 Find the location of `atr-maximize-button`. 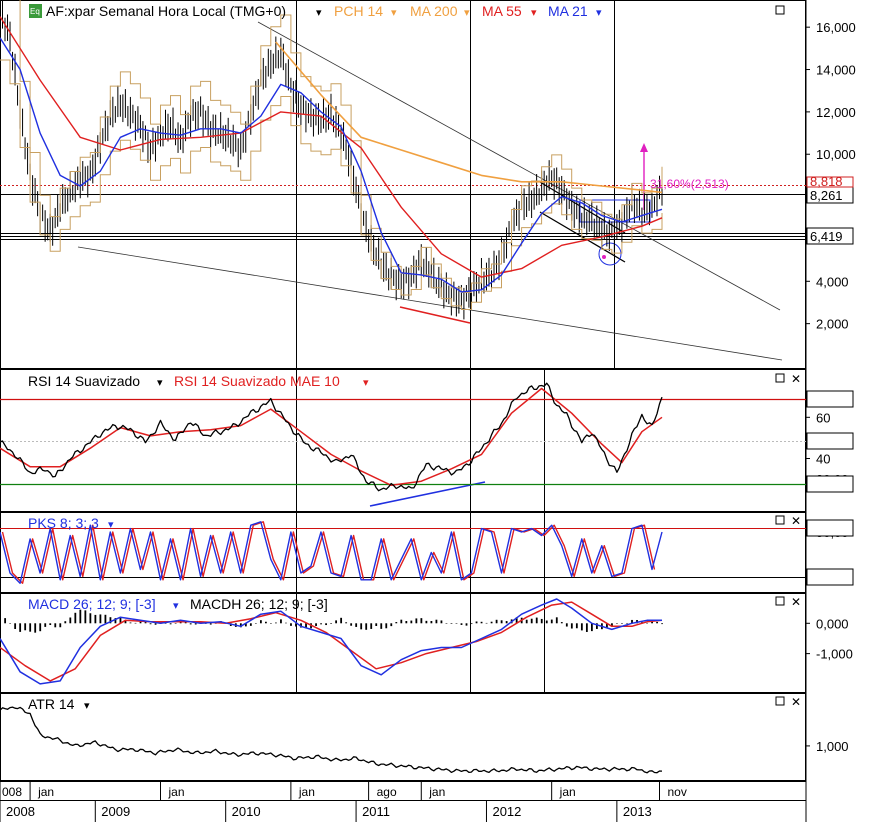

atr-maximize-button is located at coordinates (780, 701).